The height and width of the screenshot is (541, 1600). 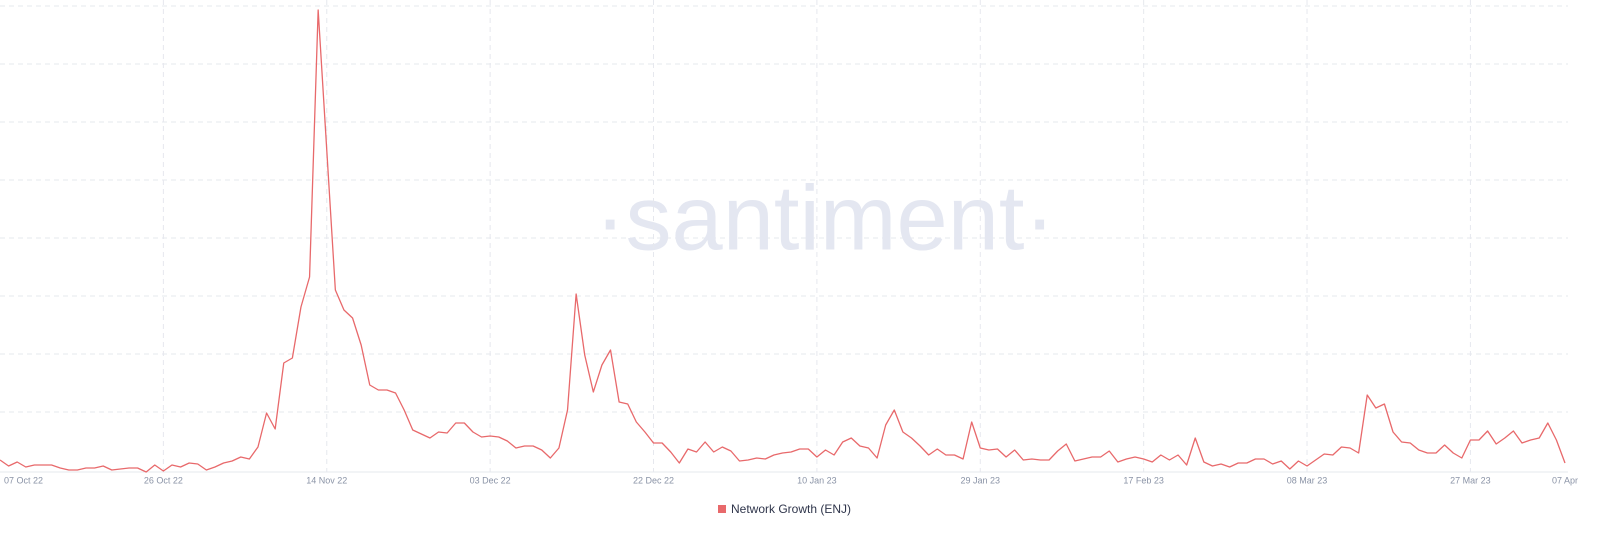 I want to click on x-tick-label: 14 Nov 22, so click(x=326, y=480).